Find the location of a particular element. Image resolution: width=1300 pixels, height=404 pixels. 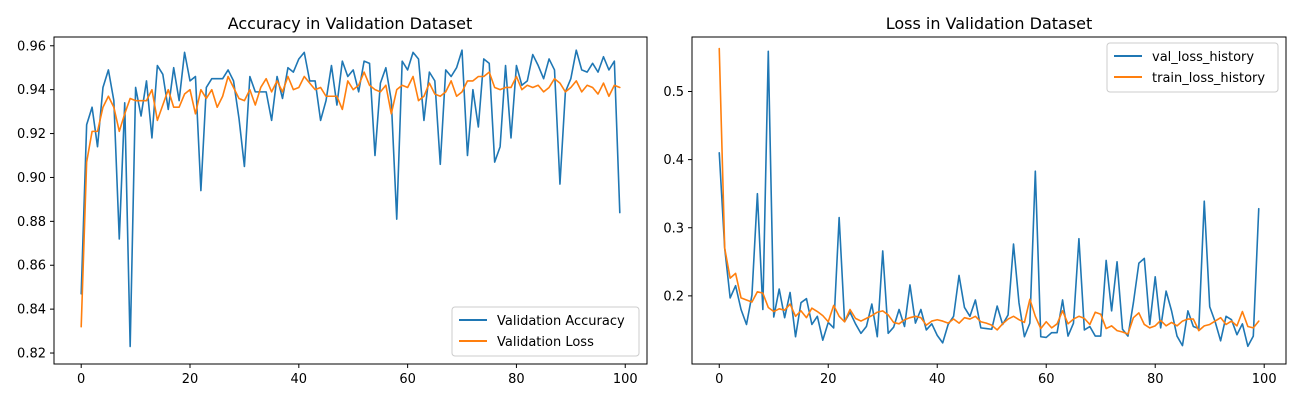

y-tick-label: 0.90 is located at coordinates (31, 178).